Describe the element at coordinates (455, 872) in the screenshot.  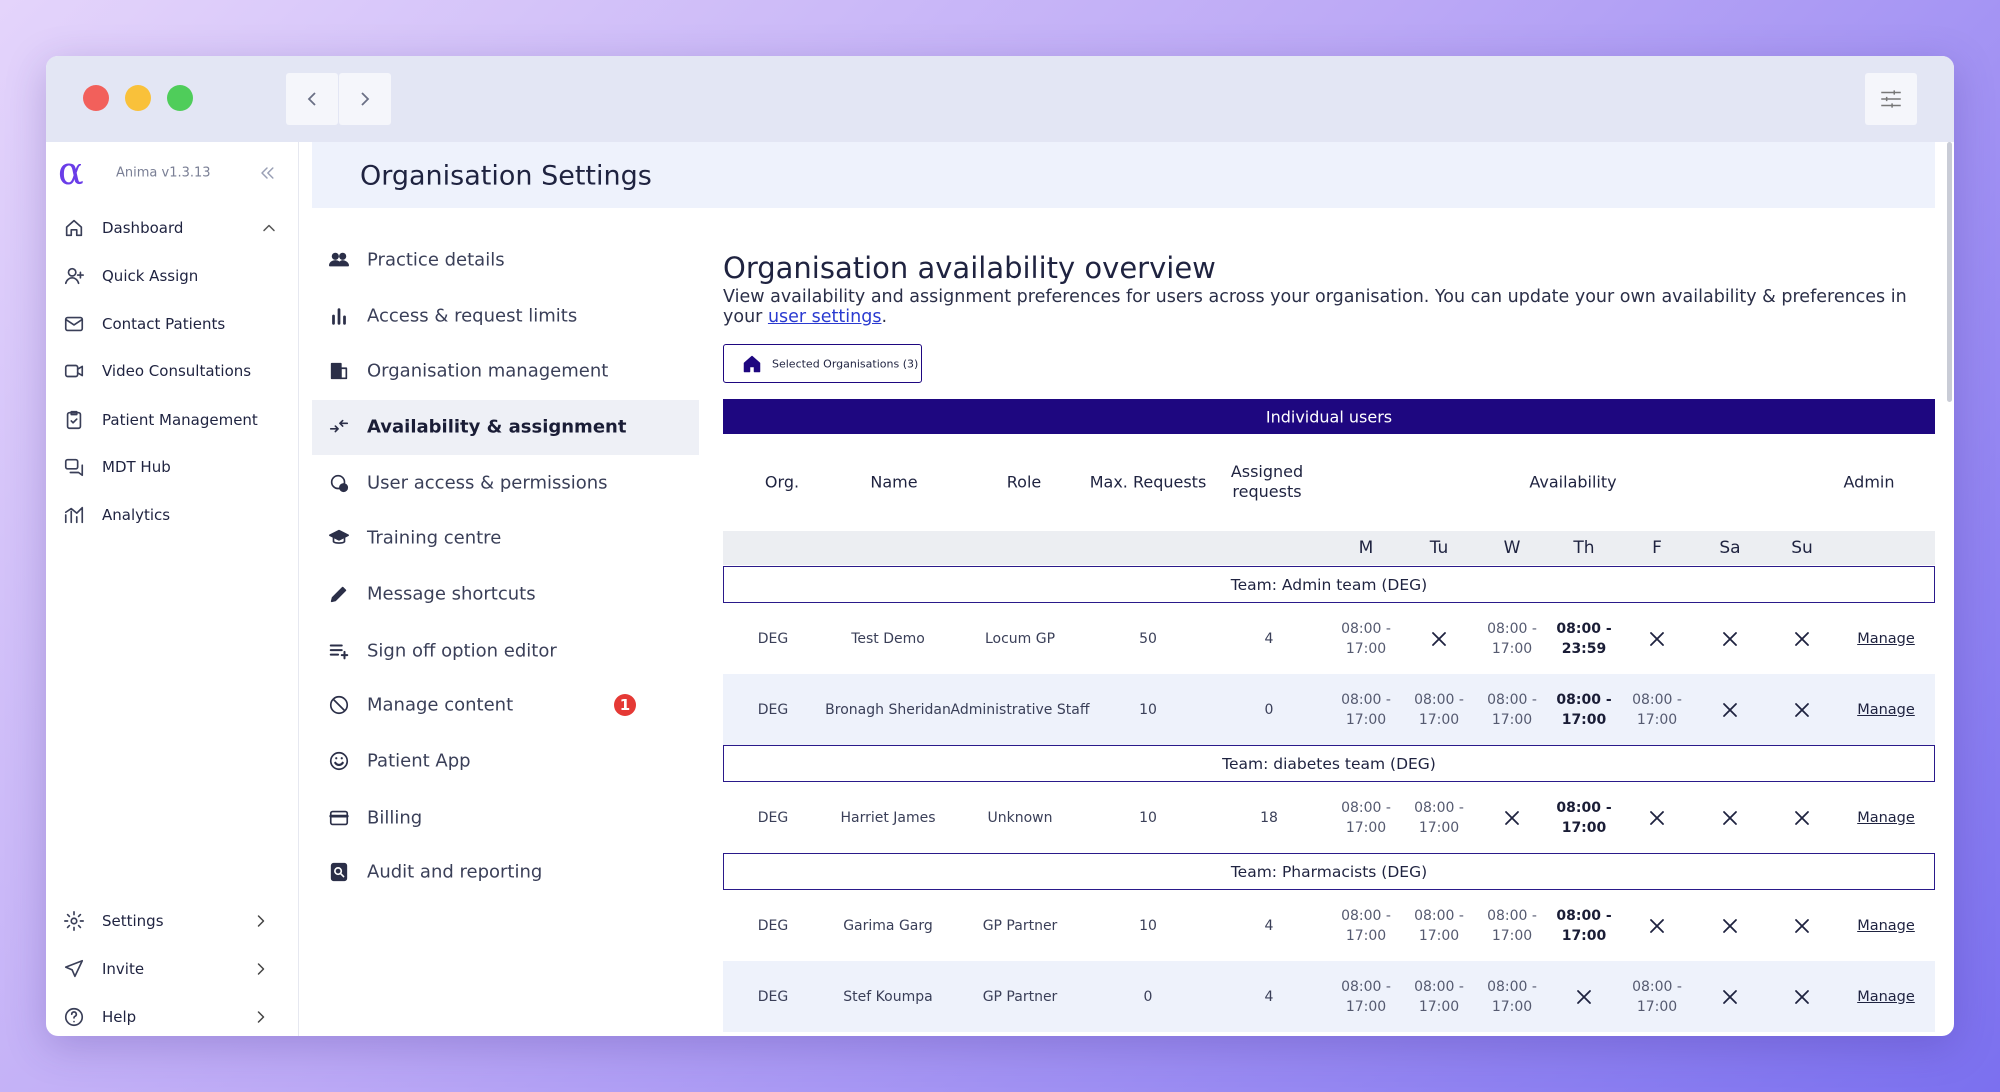
I see `menu-item: Audit and reporting` at that location.